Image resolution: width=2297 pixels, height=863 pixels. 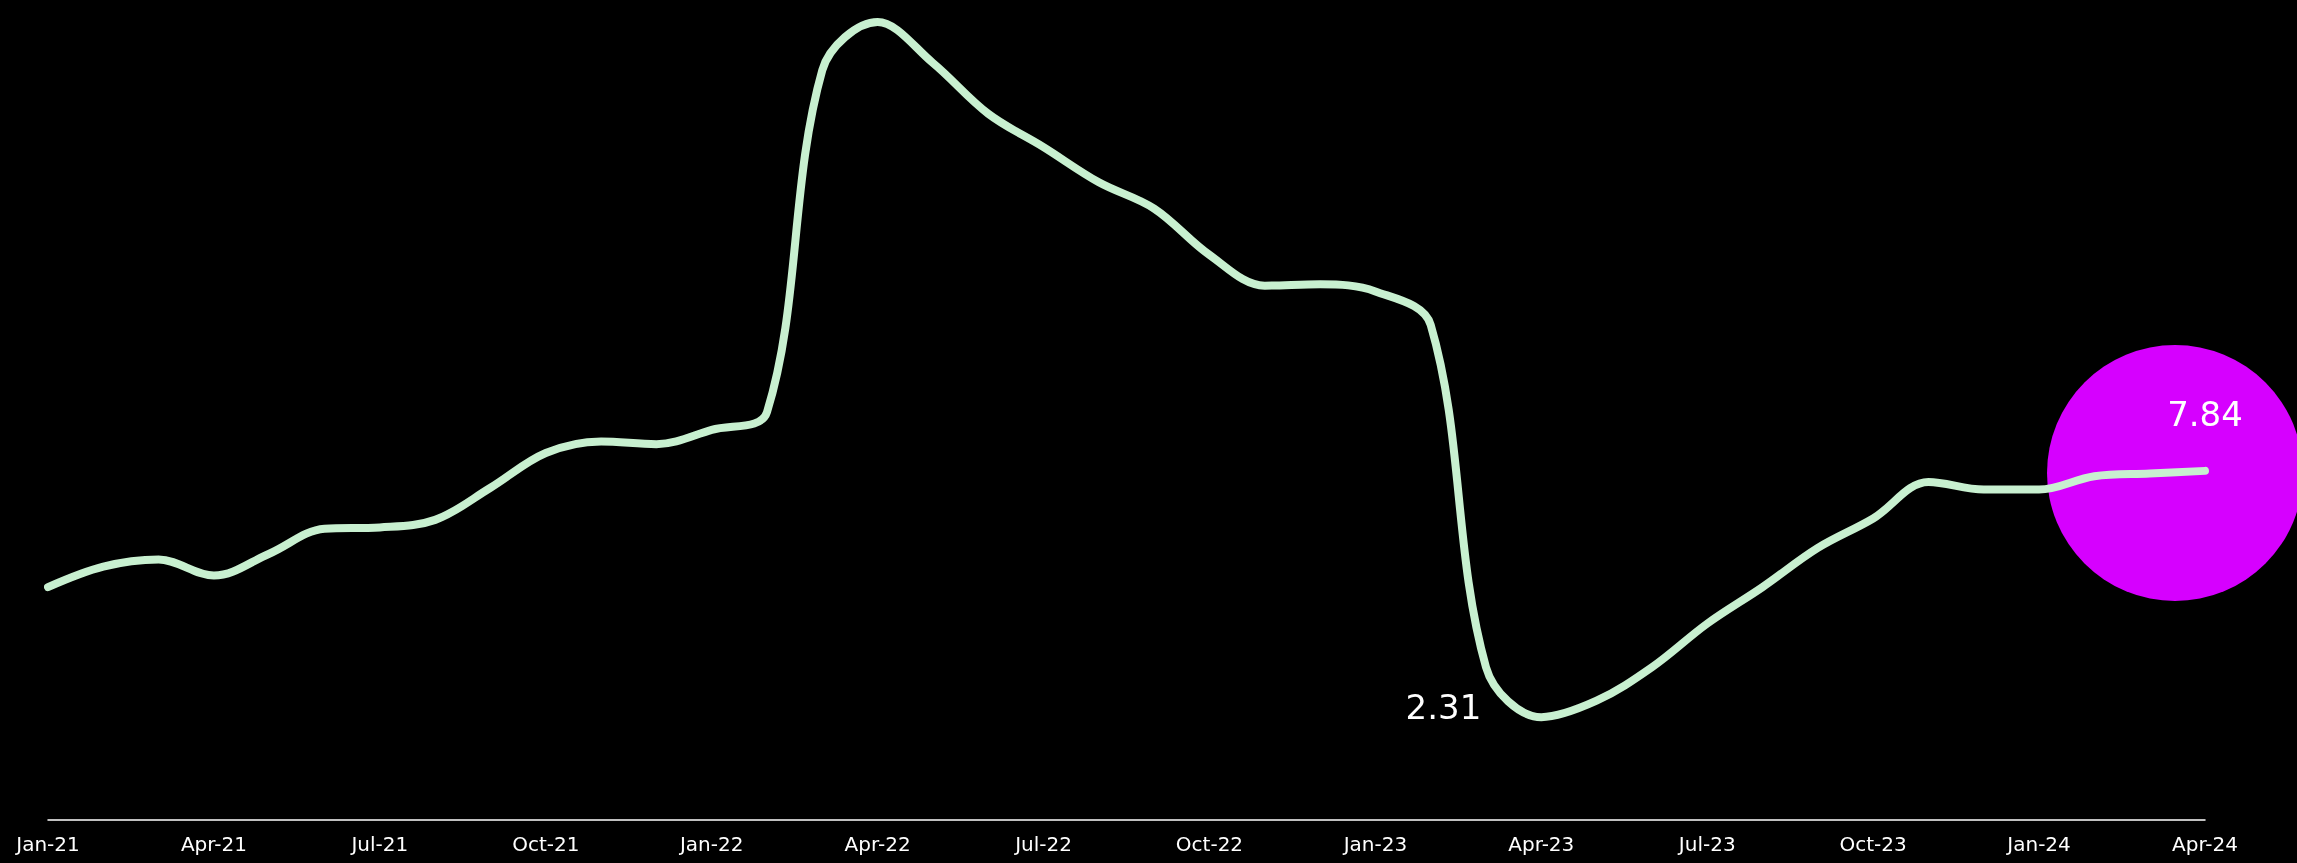 I want to click on x-tick-label: Jan-22, so click(x=710, y=844).